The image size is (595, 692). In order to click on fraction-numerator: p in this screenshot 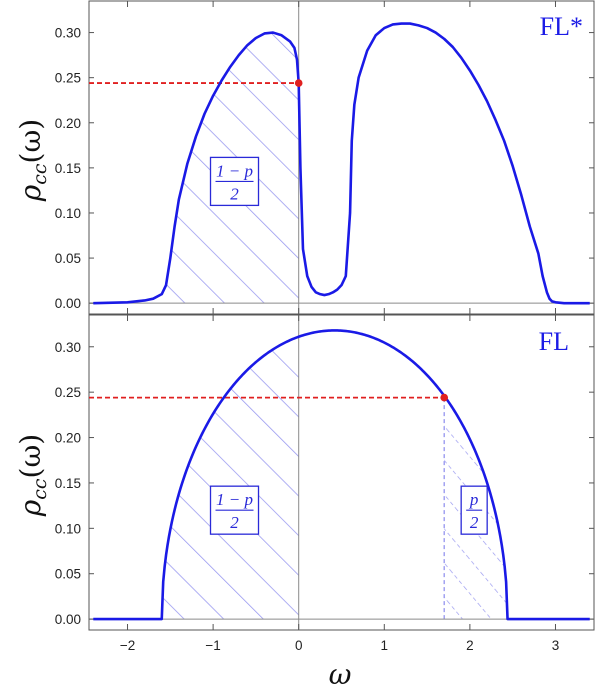, I will do `click(474, 499)`.